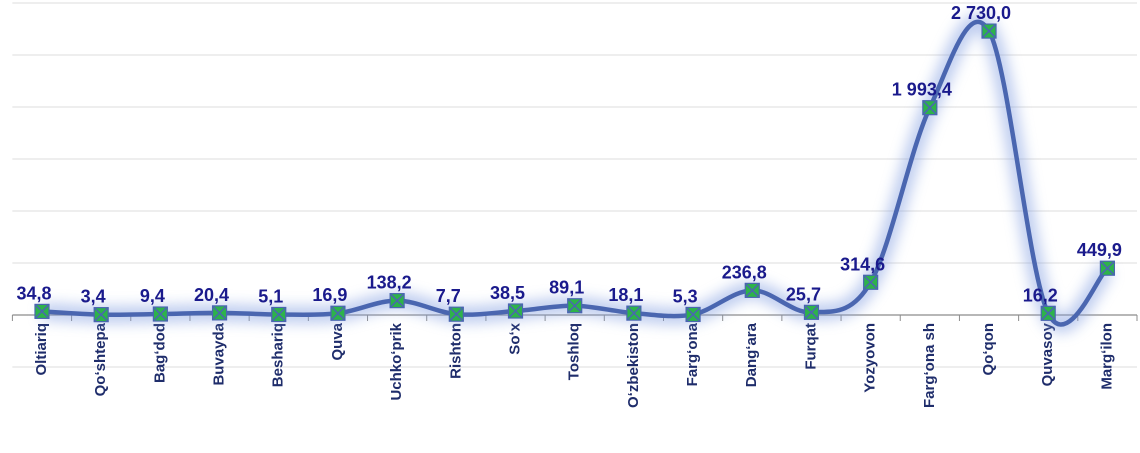 This screenshot has width=1140, height=453. Describe the element at coordinates (625, 295) in the screenshot. I see `data-label: 18,1` at that location.